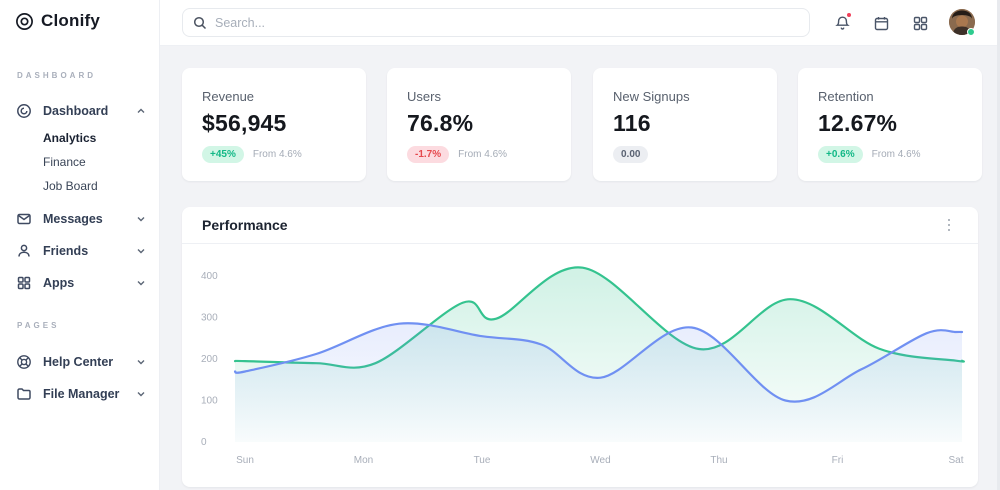 This screenshot has height=490, width=1000. What do you see at coordinates (244, 123) in the screenshot?
I see `stat-value: $56,945` at bounding box center [244, 123].